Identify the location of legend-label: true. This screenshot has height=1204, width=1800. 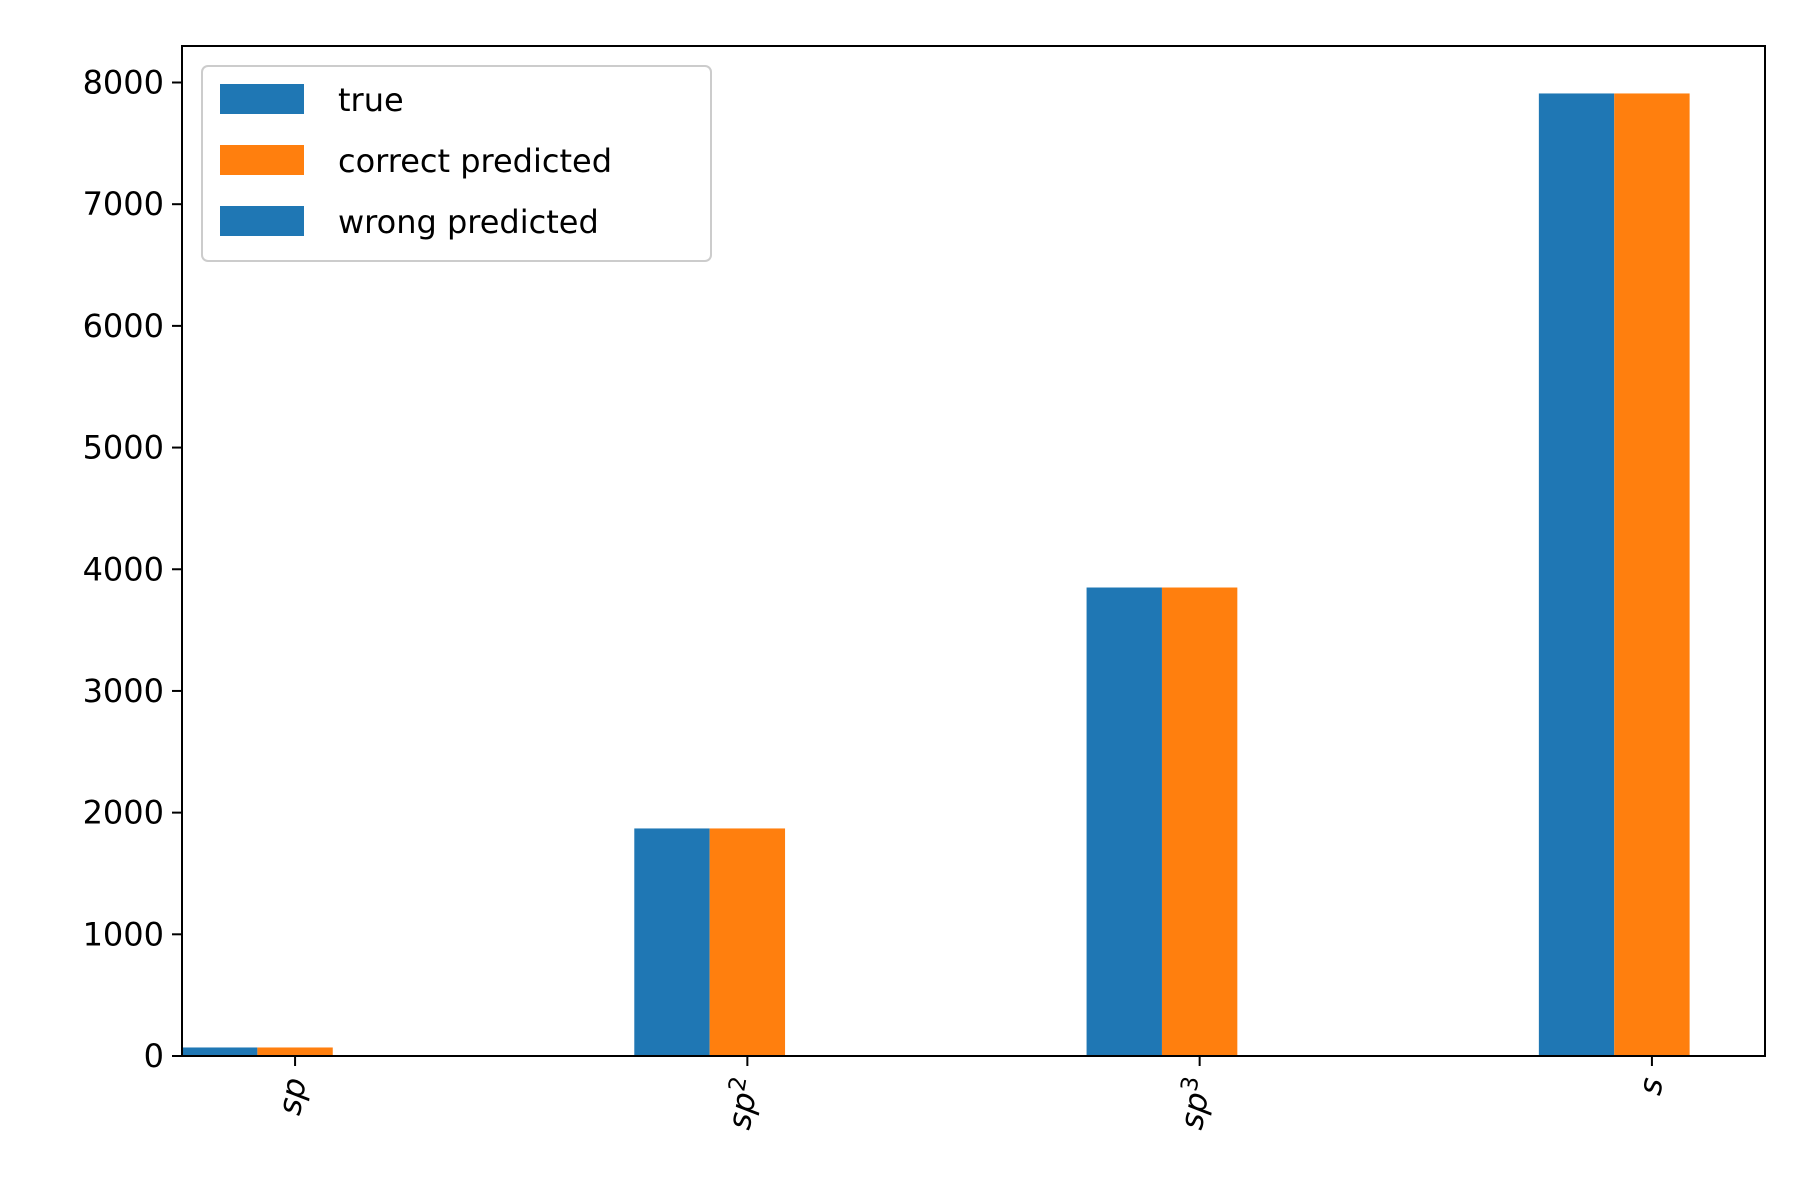
(371, 100).